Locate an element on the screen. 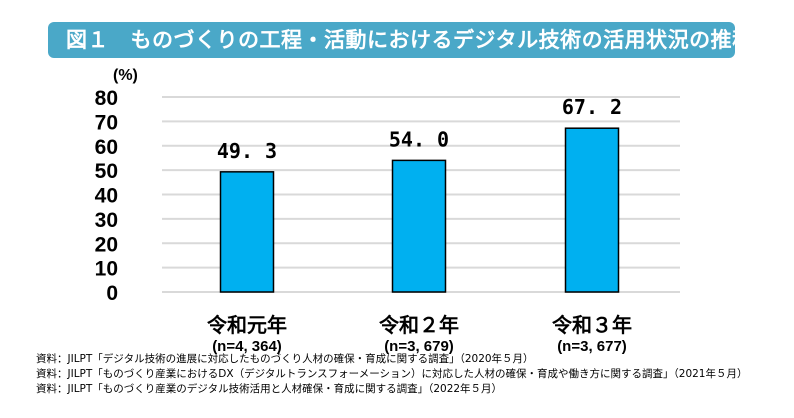  y-tick-label: 0 is located at coordinates (112, 293).